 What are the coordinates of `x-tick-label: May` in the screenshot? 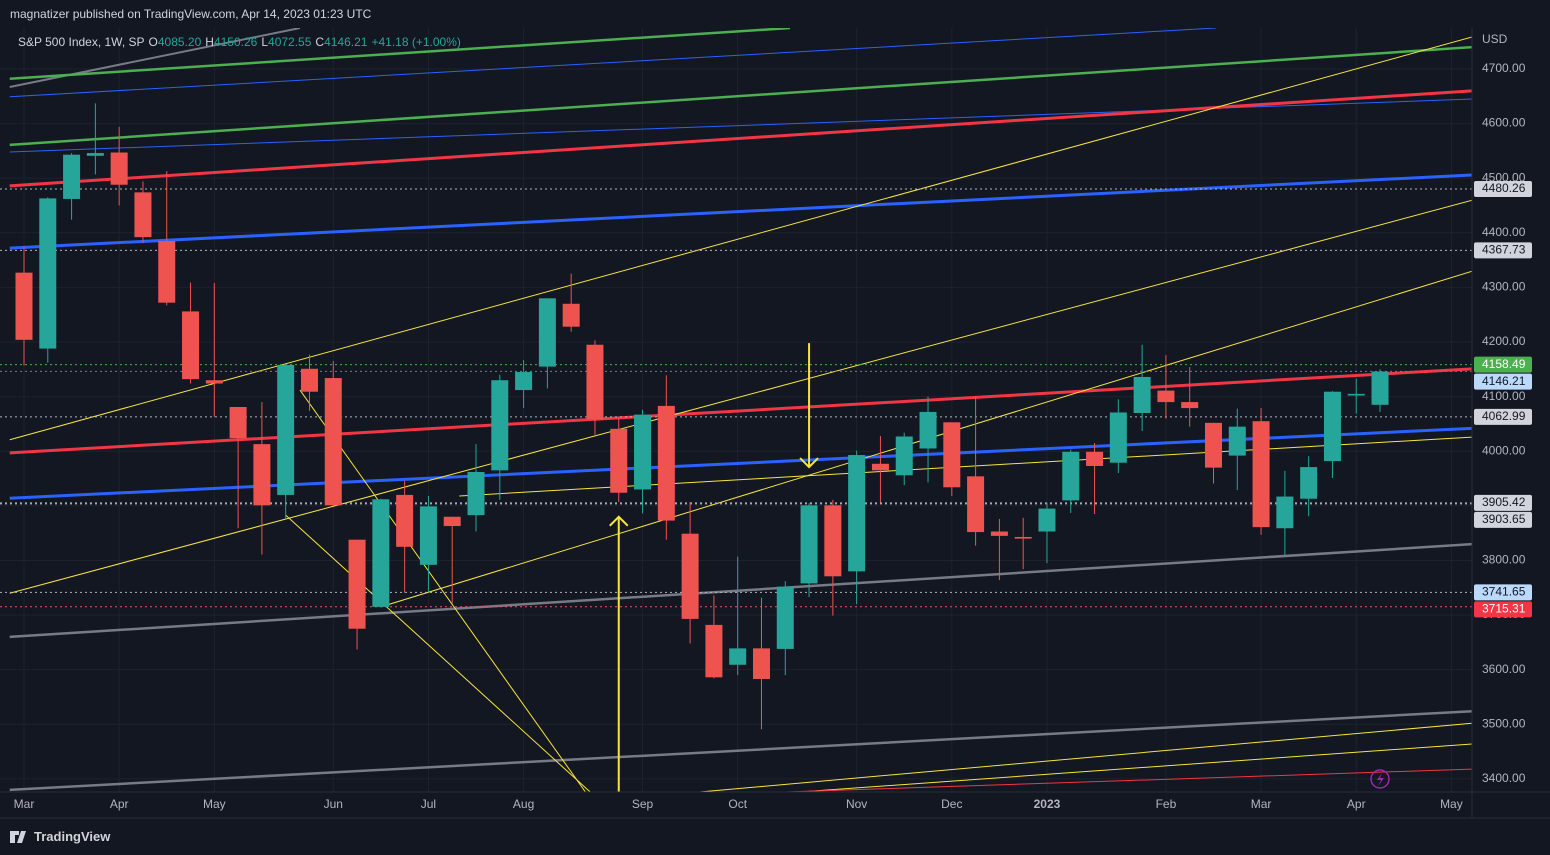 It's located at (1451, 804).